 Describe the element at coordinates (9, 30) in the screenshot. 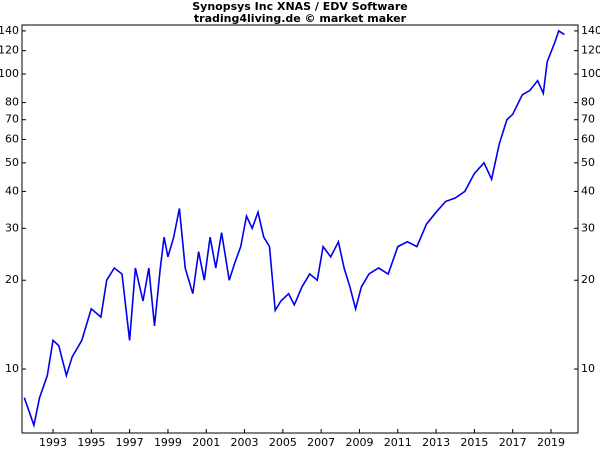

I see `y-tick-label: 140` at that location.